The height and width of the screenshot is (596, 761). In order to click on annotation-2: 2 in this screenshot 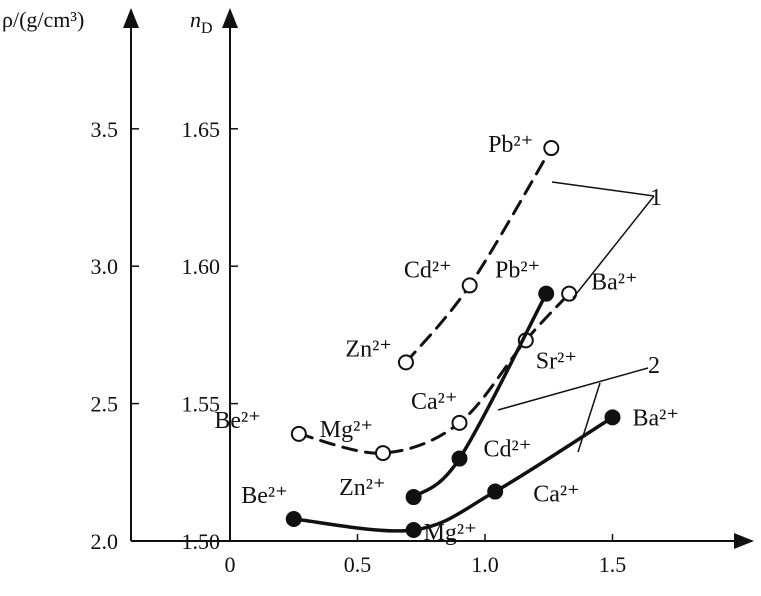, I will do `click(578, 403)`.